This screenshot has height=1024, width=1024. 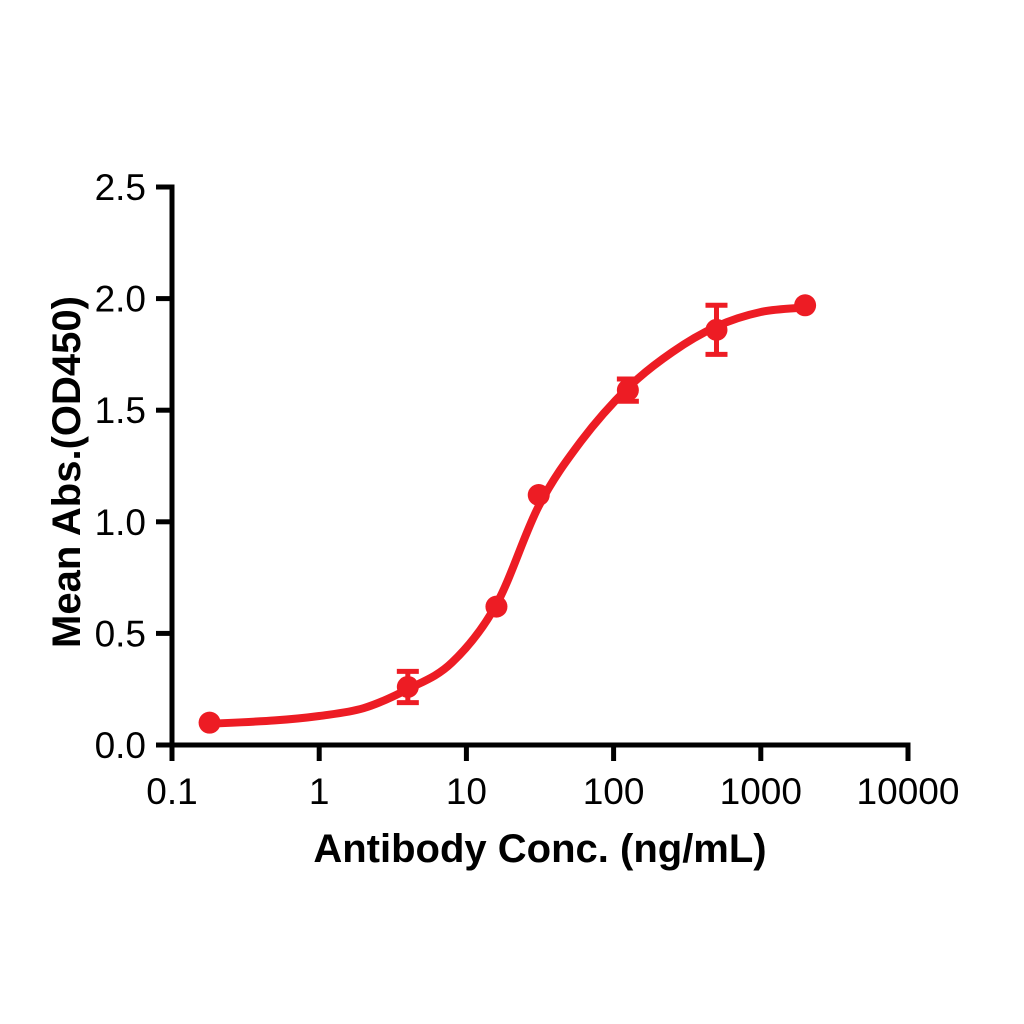 What do you see at coordinates (120, 522) in the screenshot?
I see `y-tick-label: 1.0` at bounding box center [120, 522].